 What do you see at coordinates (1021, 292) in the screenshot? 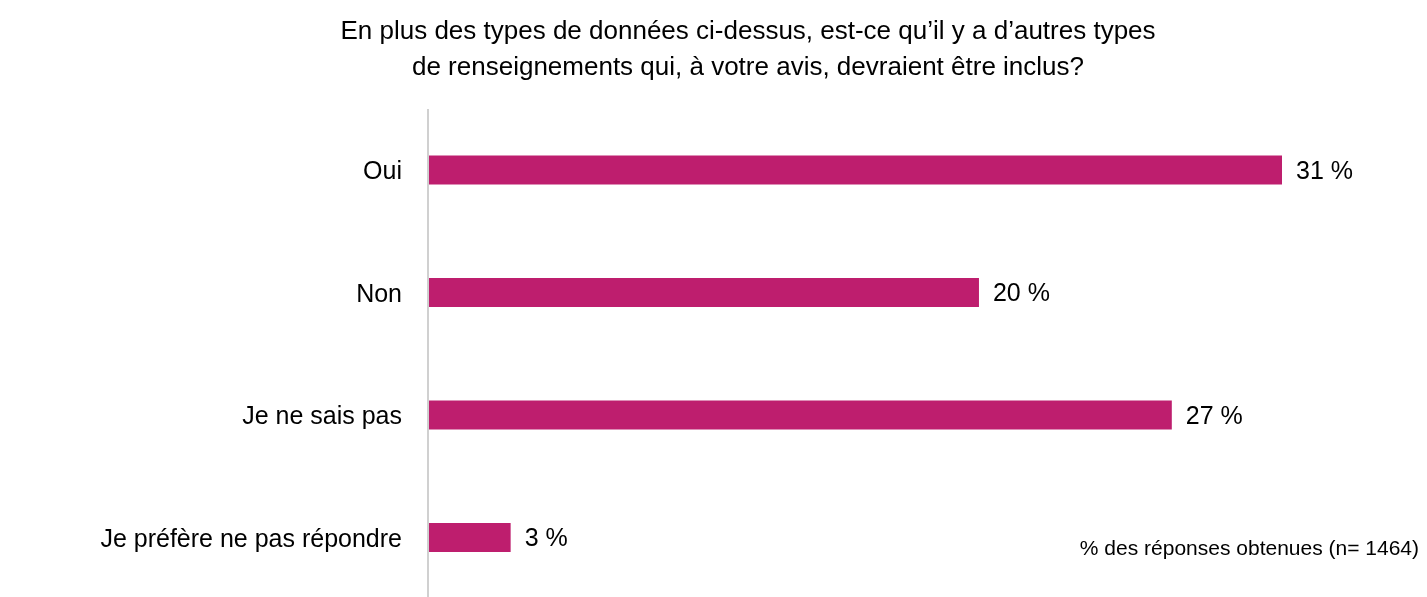
I see `data-label: 20 %` at bounding box center [1021, 292].